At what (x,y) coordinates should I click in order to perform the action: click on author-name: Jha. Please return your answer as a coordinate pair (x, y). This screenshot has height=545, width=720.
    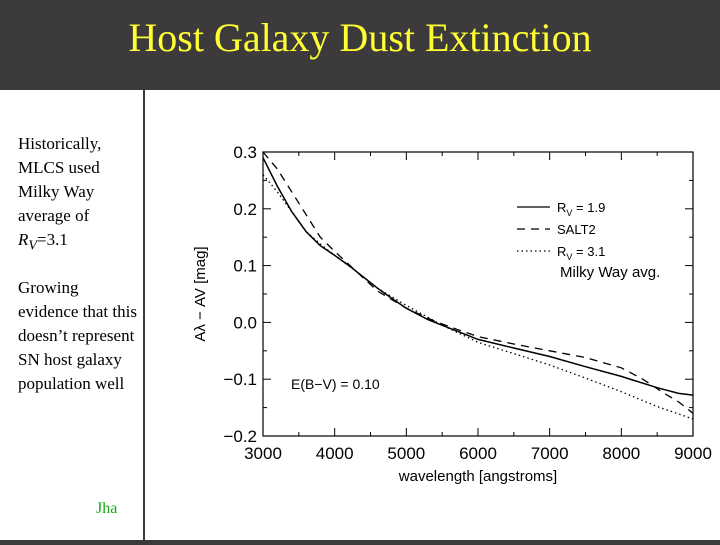
    Looking at the image, I should click on (107, 508).